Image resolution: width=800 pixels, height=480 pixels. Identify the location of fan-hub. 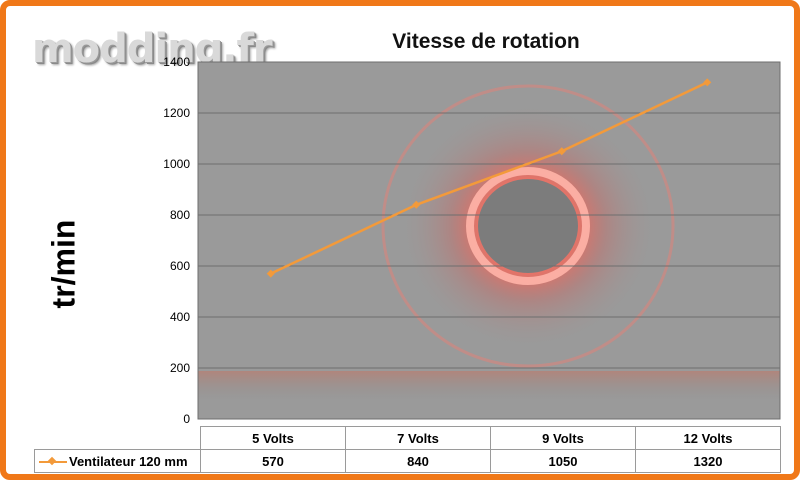
(528, 226).